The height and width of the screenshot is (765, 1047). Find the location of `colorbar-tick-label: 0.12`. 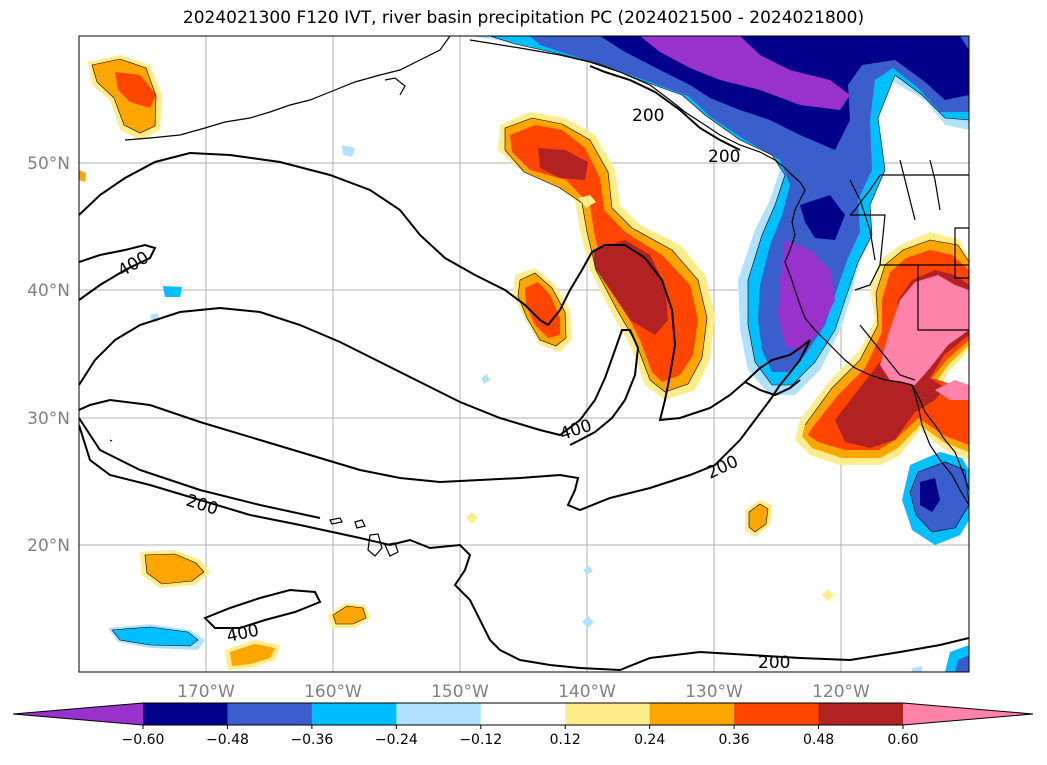

colorbar-tick-label: 0.12 is located at coordinates (565, 740).